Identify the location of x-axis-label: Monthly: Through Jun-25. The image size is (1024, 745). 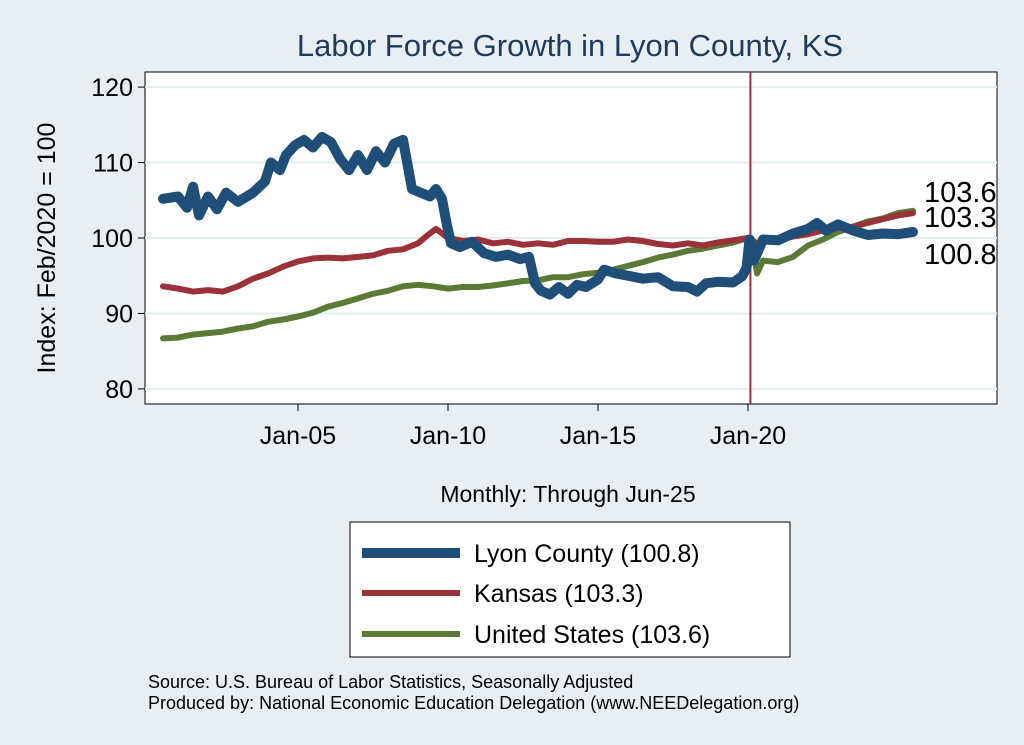
(567, 494).